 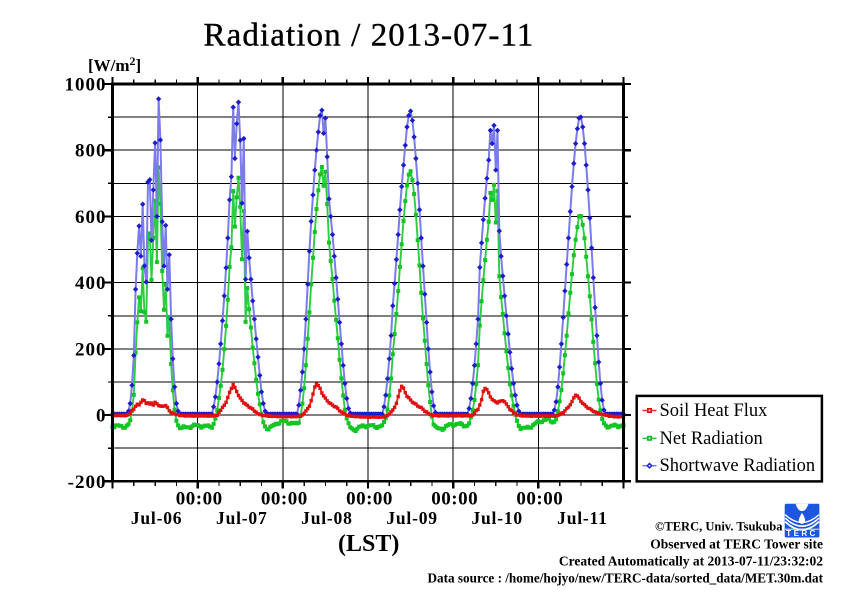 I want to click on svg-text: Jul-08, so click(x=326, y=518).